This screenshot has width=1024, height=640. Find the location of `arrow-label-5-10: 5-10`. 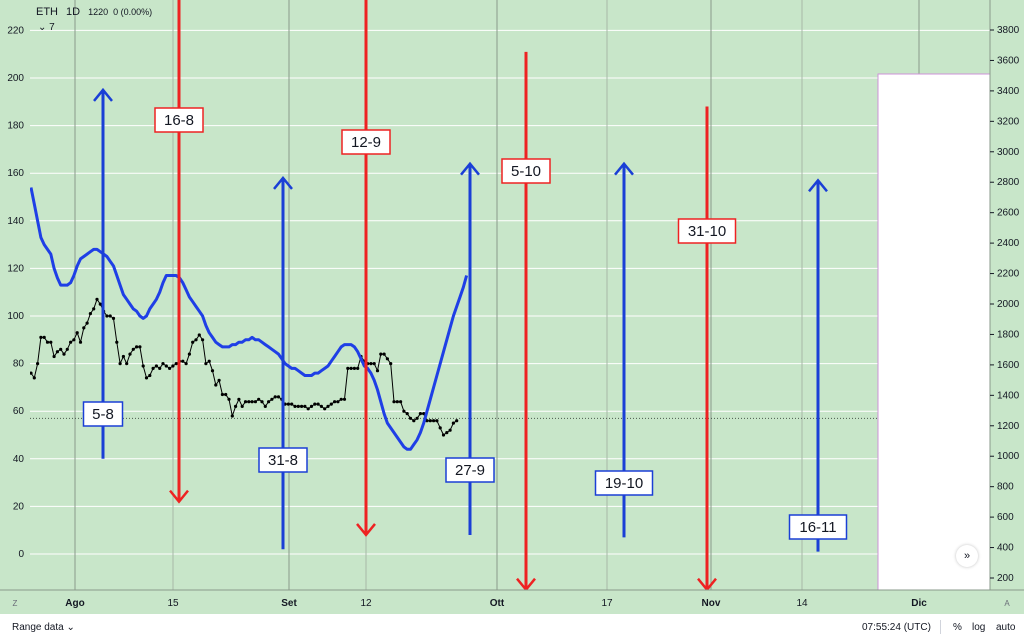

arrow-label-5-10: 5-10 is located at coordinates (526, 171).